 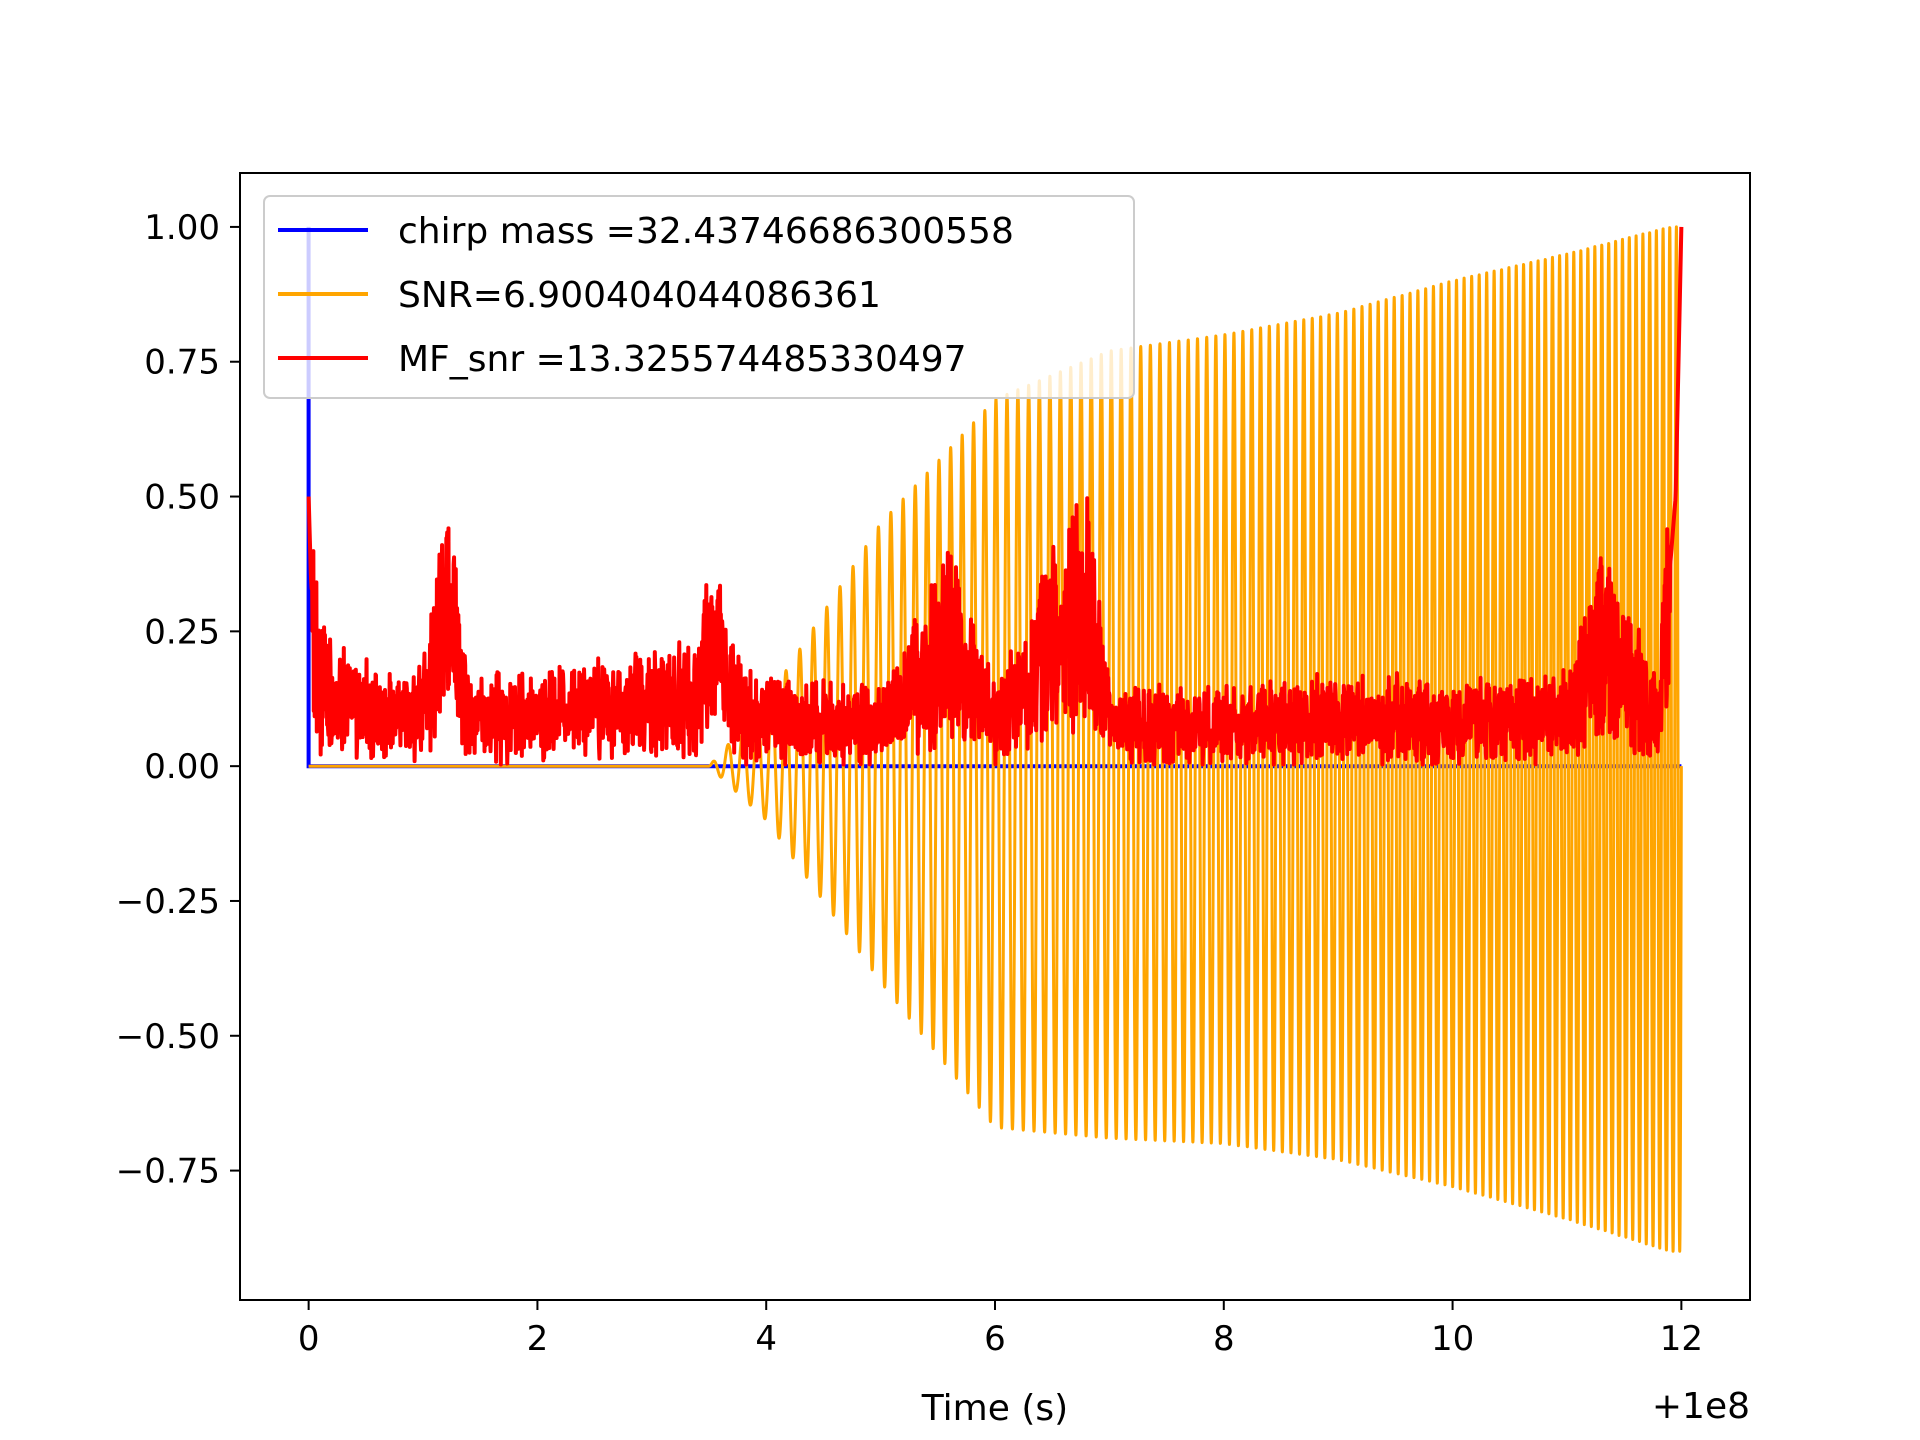 What do you see at coordinates (1452, 1339) in the screenshot?
I see `x-tick-label: 10` at bounding box center [1452, 1339].